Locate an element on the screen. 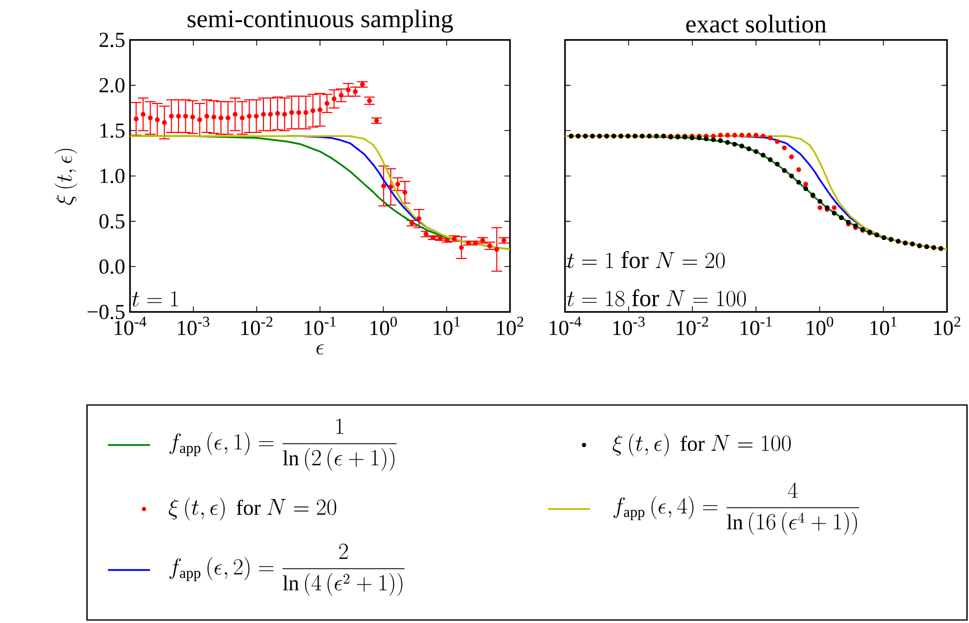  annotation: $t=1$ is located at coordinates (155, 299).